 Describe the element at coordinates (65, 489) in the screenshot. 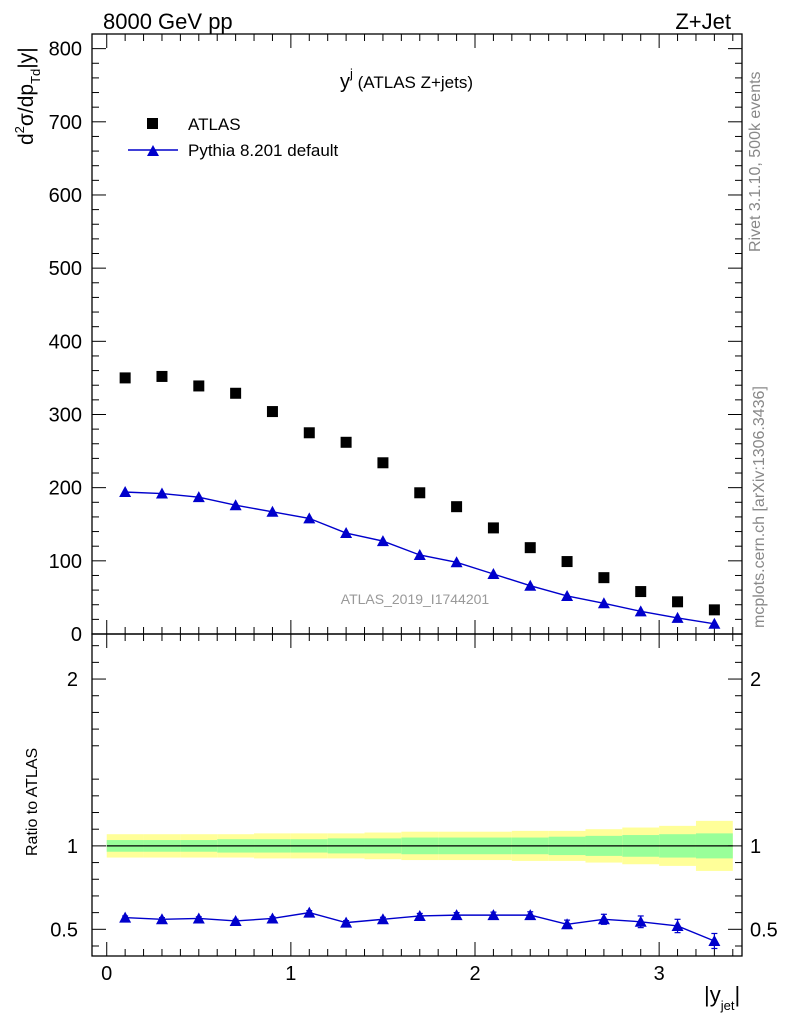

I see `main-y-tick-label: 200` at that location.